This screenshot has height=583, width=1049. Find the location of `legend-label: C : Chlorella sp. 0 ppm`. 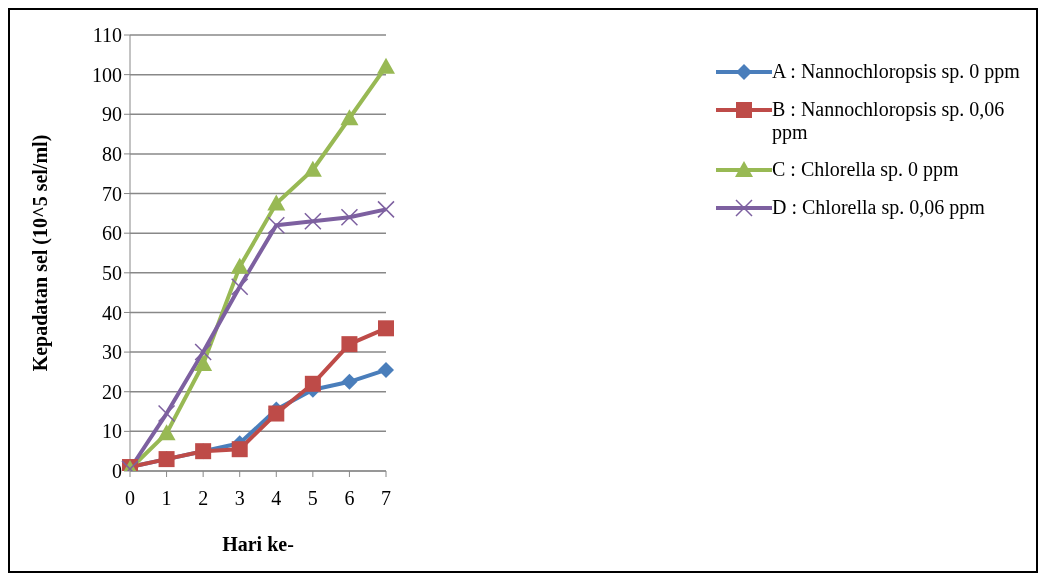

legend-label: C : Chlorella sp. 0 ppm is located at coordinates (866, 169).